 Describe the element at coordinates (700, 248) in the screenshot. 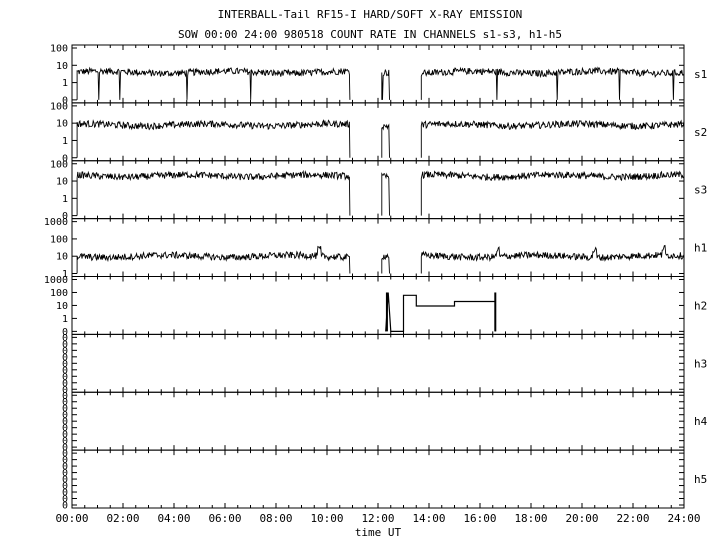

I see `panel-label-h1: h1` at that location.